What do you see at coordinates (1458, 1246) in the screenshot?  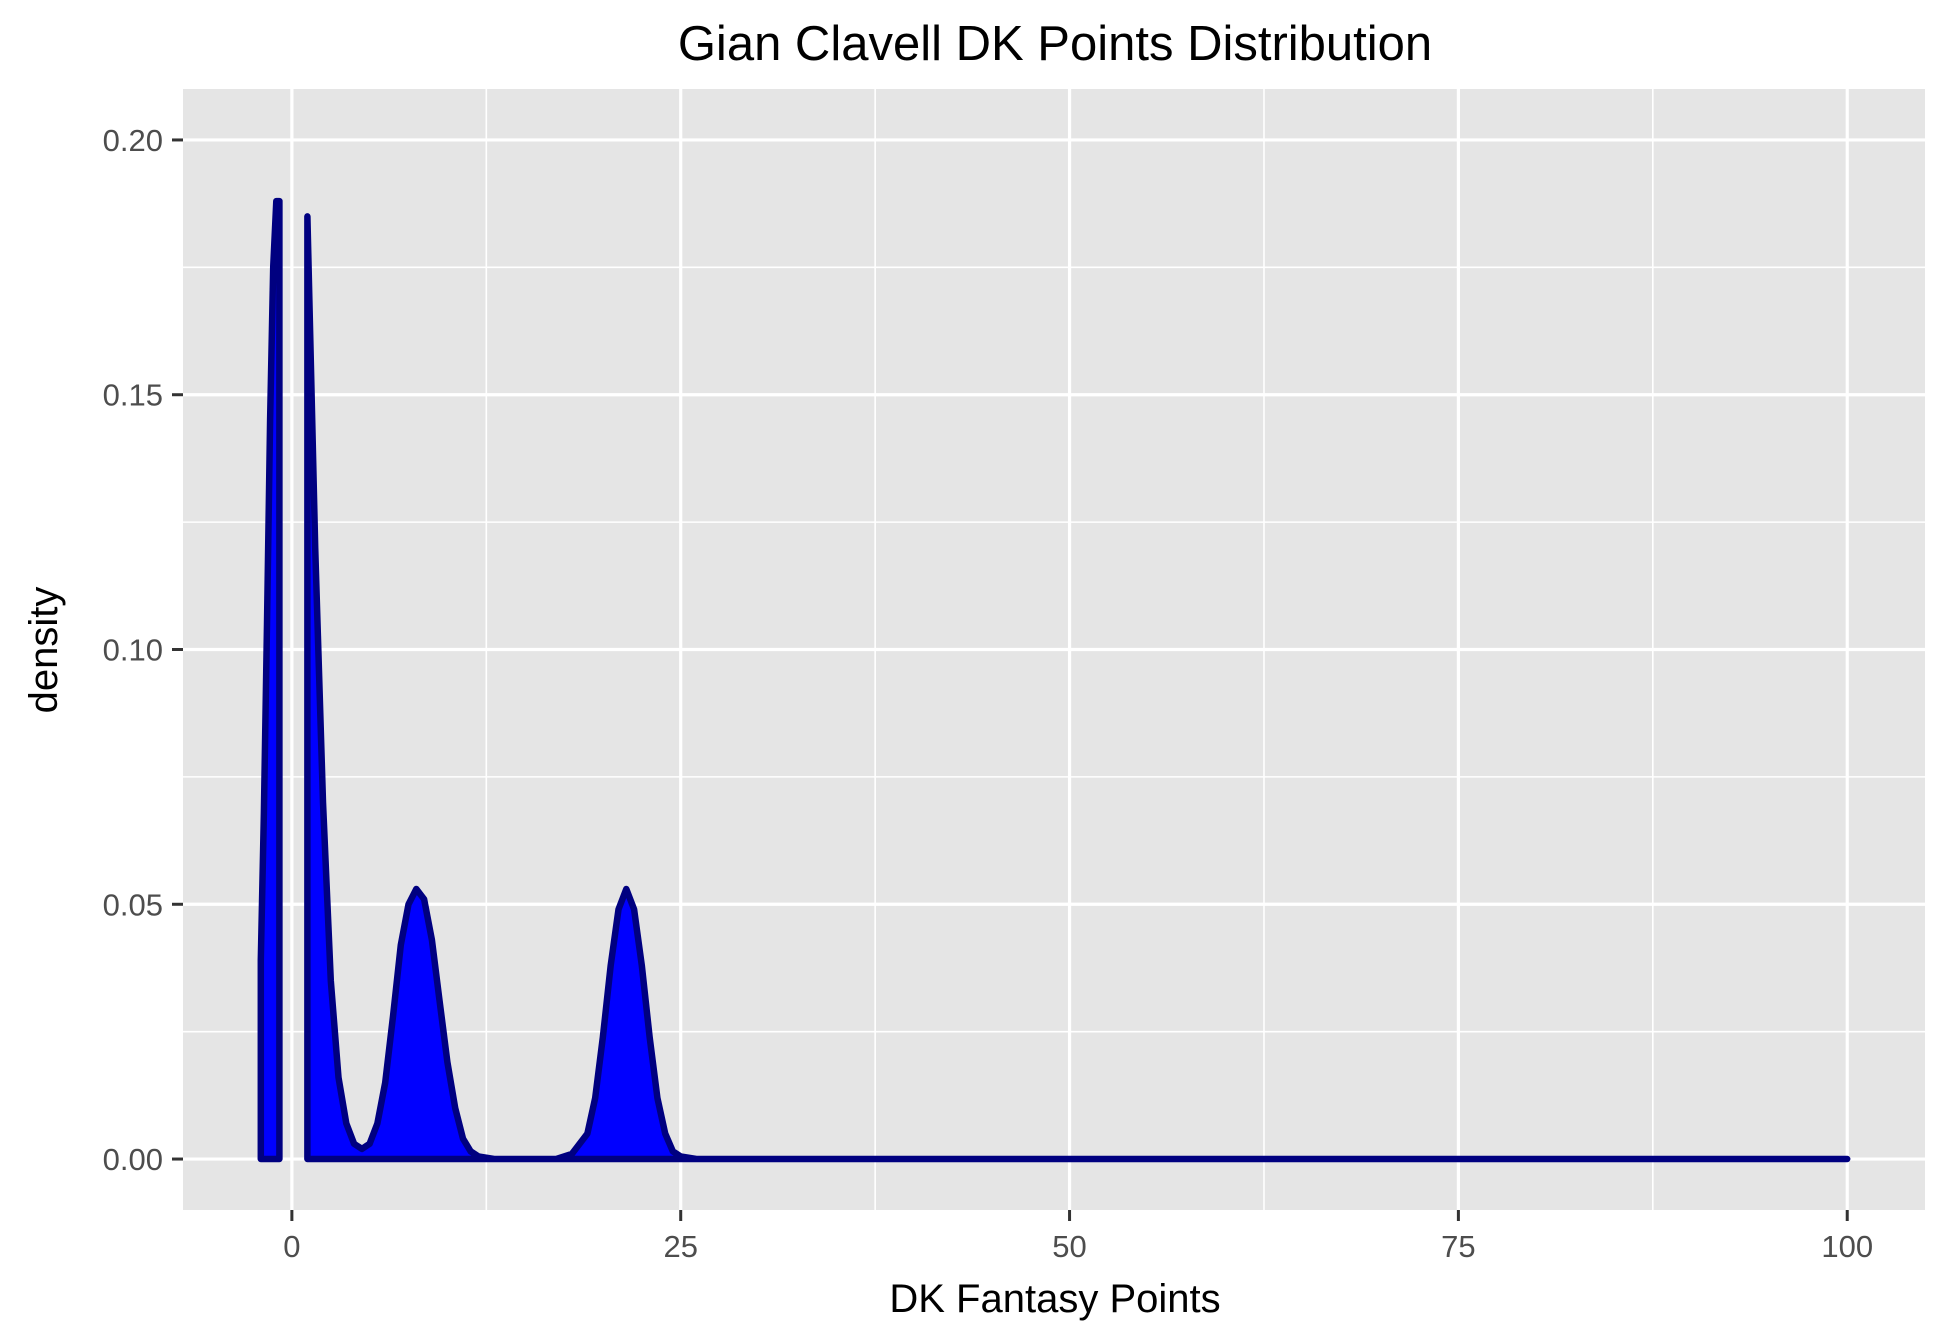 I see `x-tick-label: 75` at bounding box center [1458, 1246].